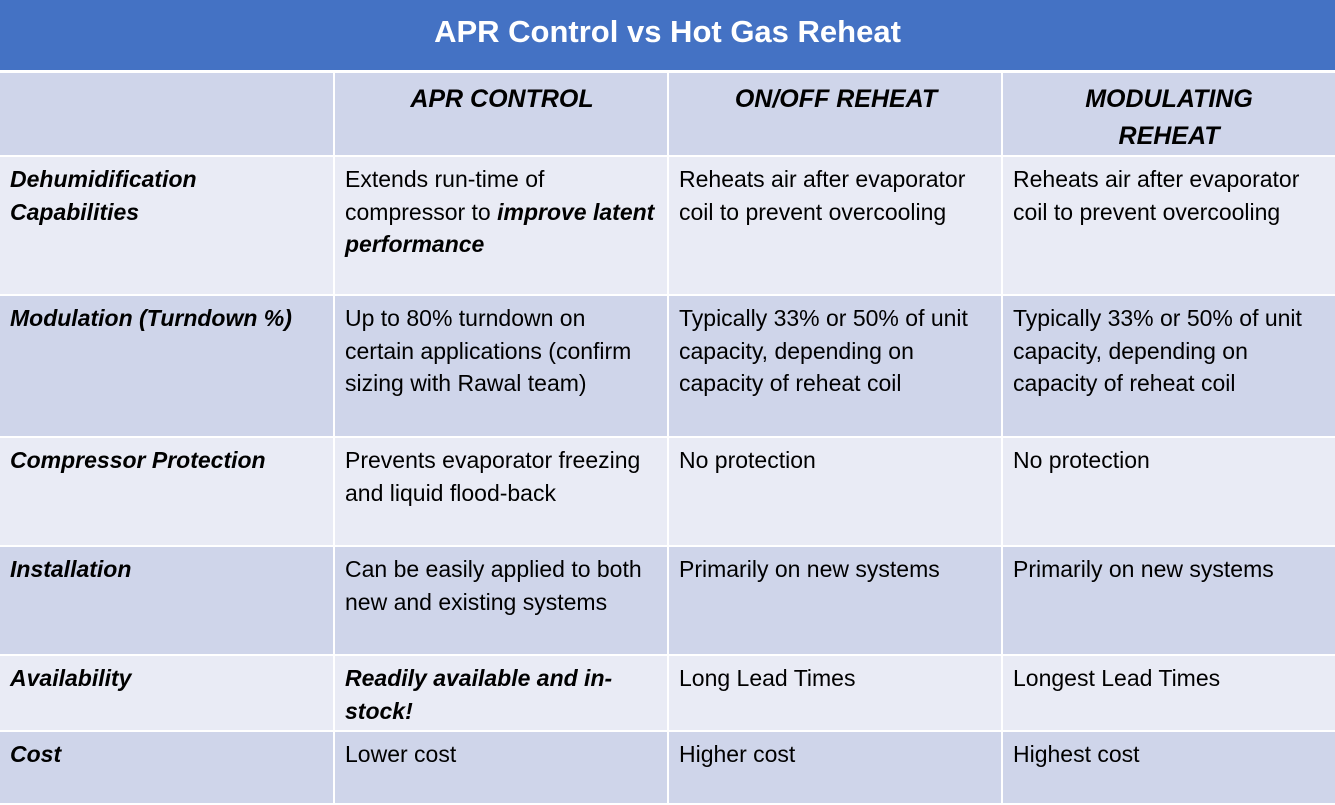  I want to click on cell-modulating-reheat: Longest Lead Times, so click(1168, 693).